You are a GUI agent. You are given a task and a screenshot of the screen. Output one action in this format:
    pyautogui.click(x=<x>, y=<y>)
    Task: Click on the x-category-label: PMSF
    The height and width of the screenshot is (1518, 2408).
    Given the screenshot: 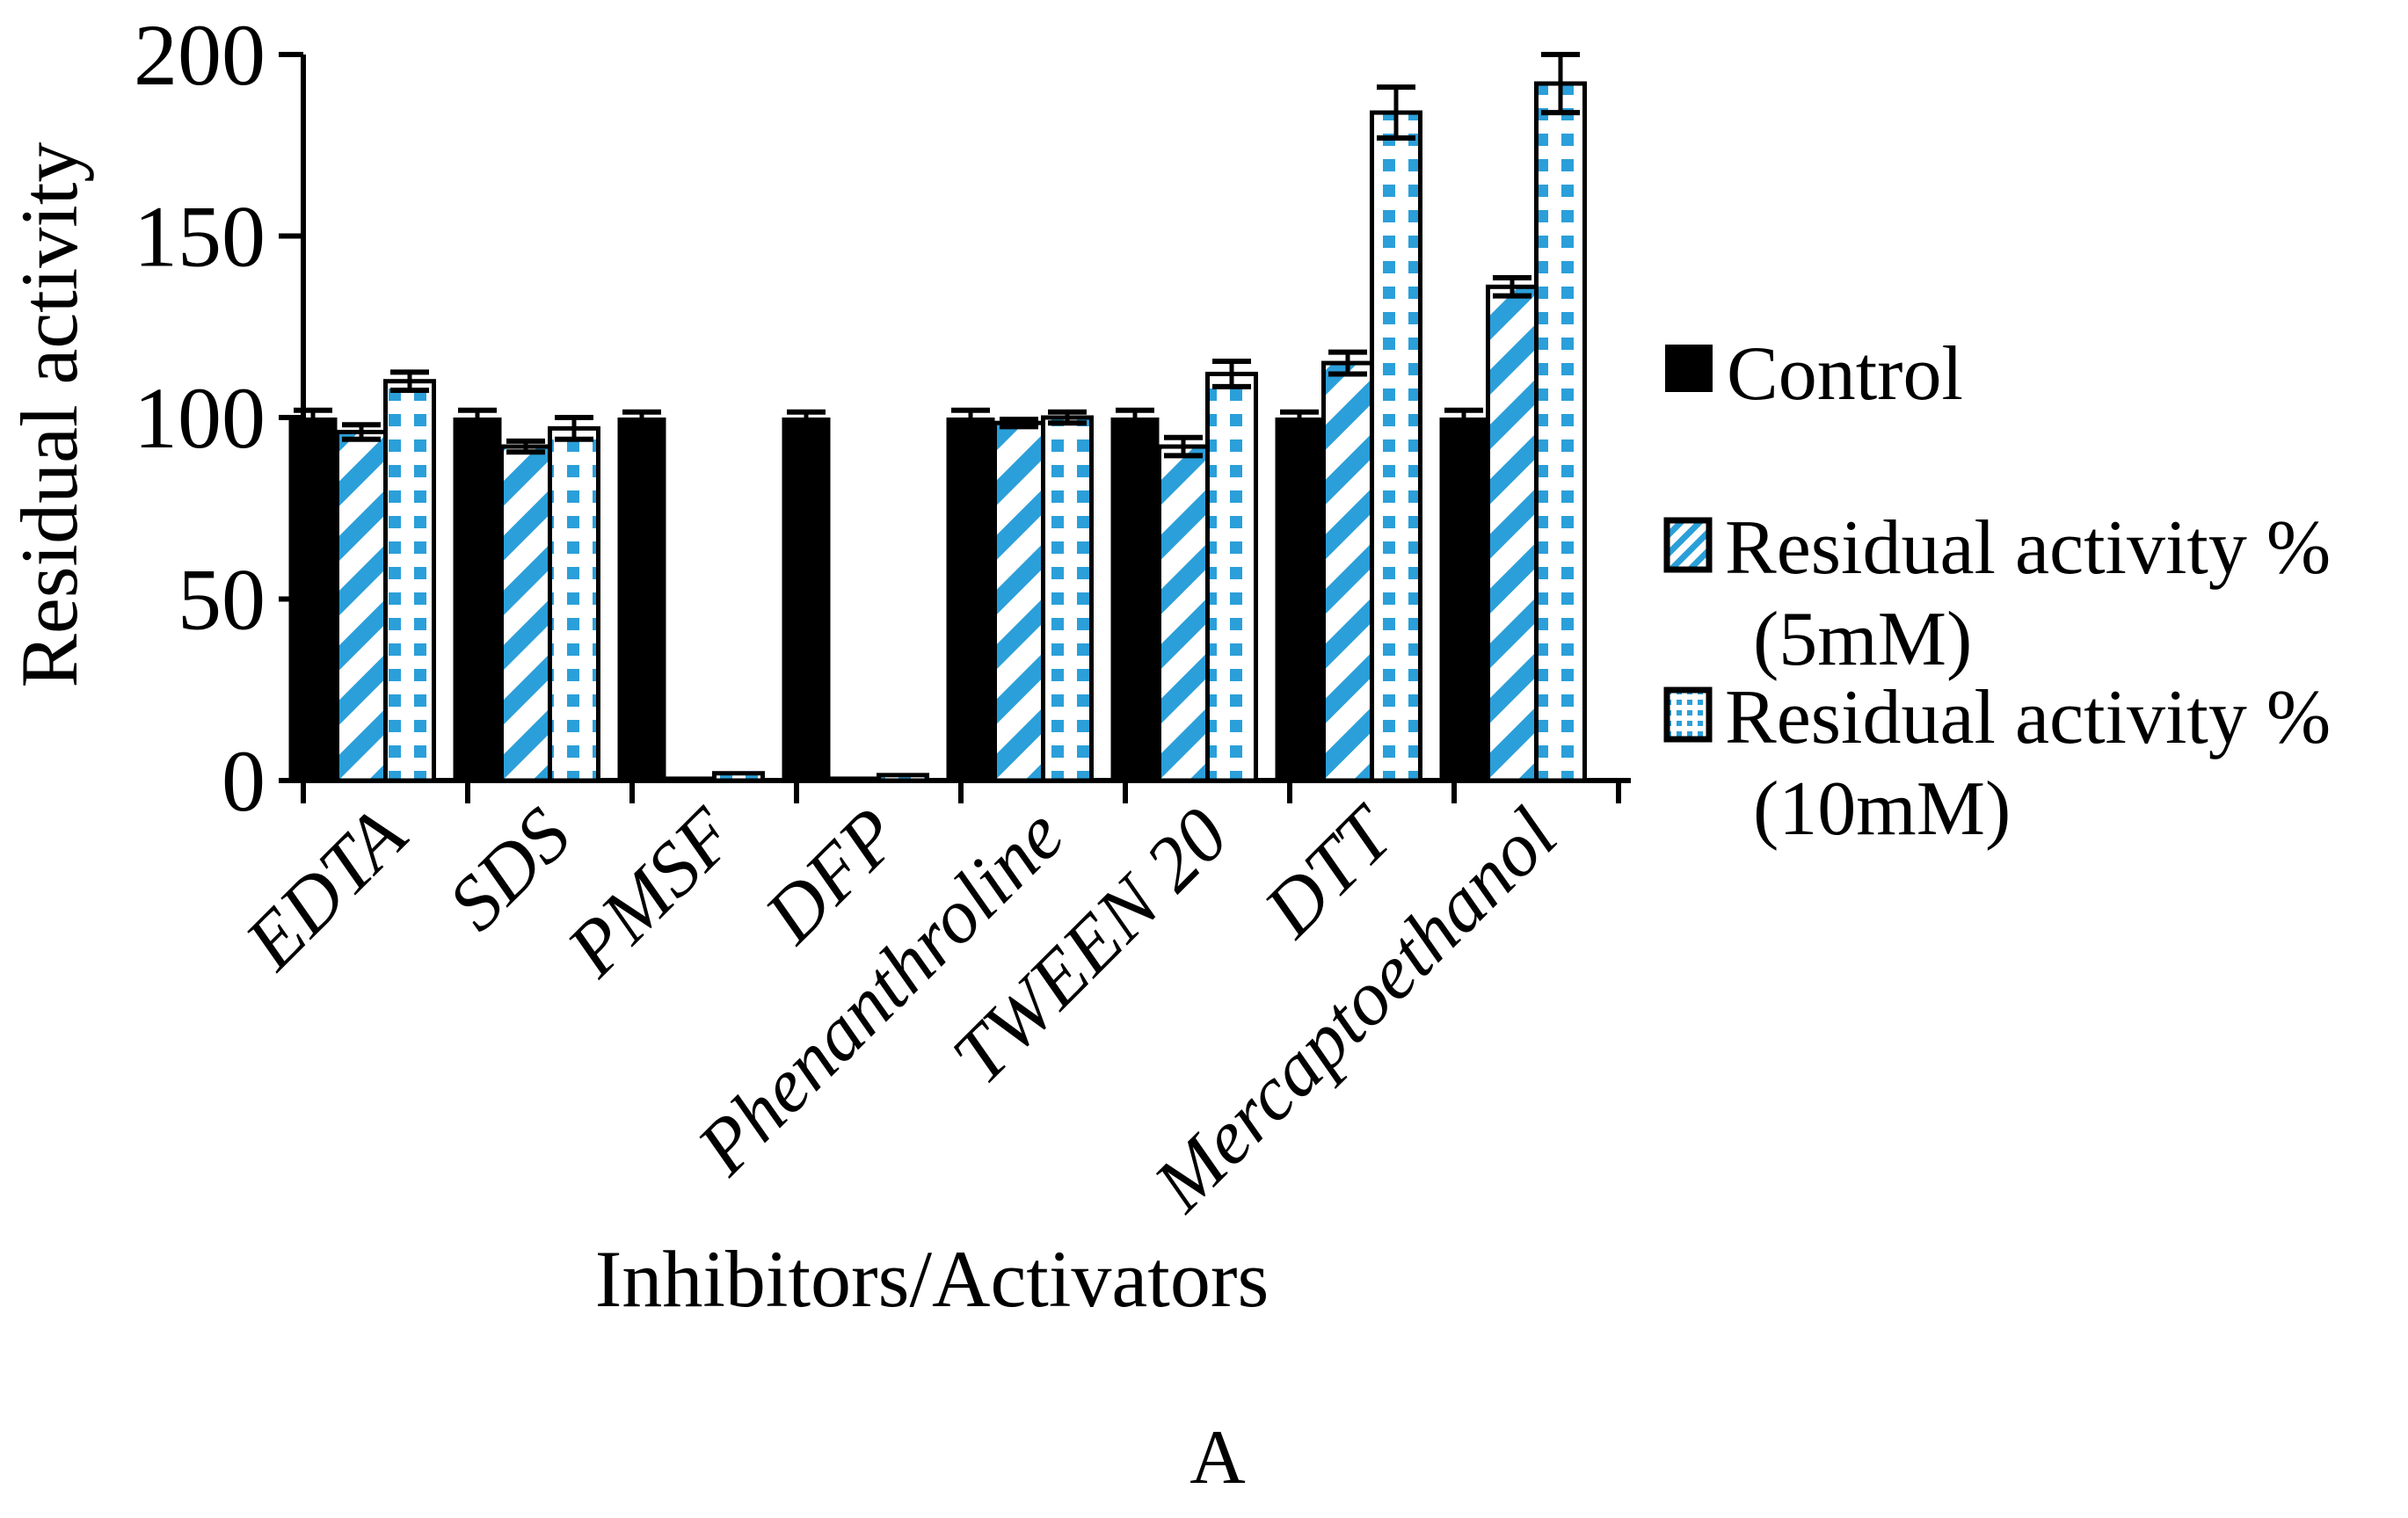 What is the action you would take?
    pyautogui.click(x=651, y=892)
    